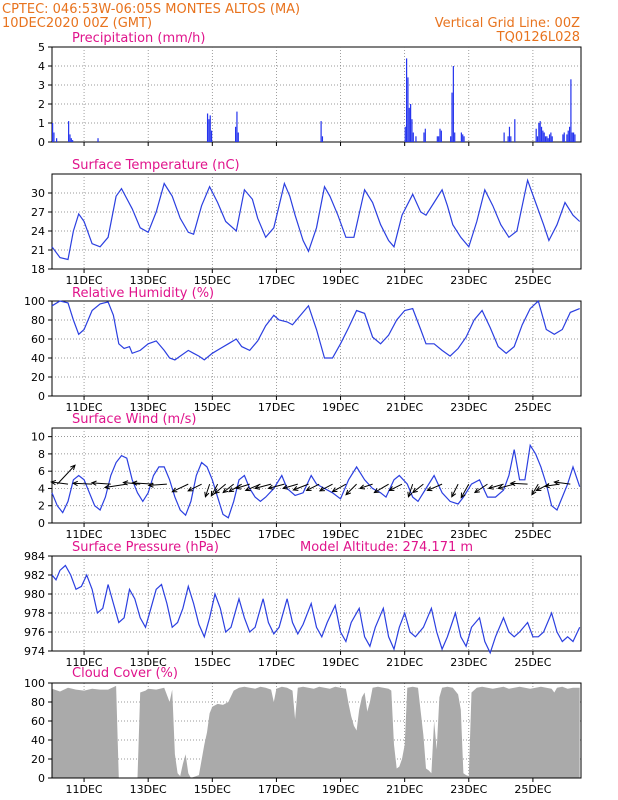  What do you see at coordinates (532, 407) in the screenshot?
I see `humidity-x-tick-label: 25DEC` at bounding box center [532, 407].